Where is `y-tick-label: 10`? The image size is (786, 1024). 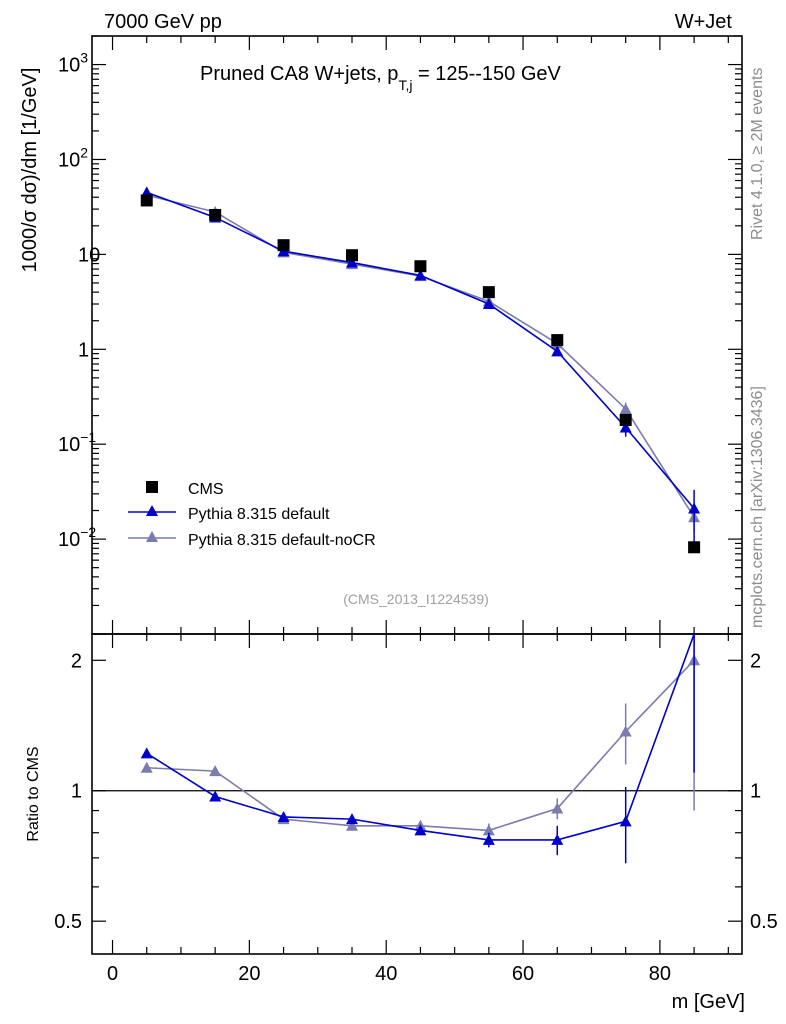 y-tick-label: 10 is located at coordinates (89, 255).